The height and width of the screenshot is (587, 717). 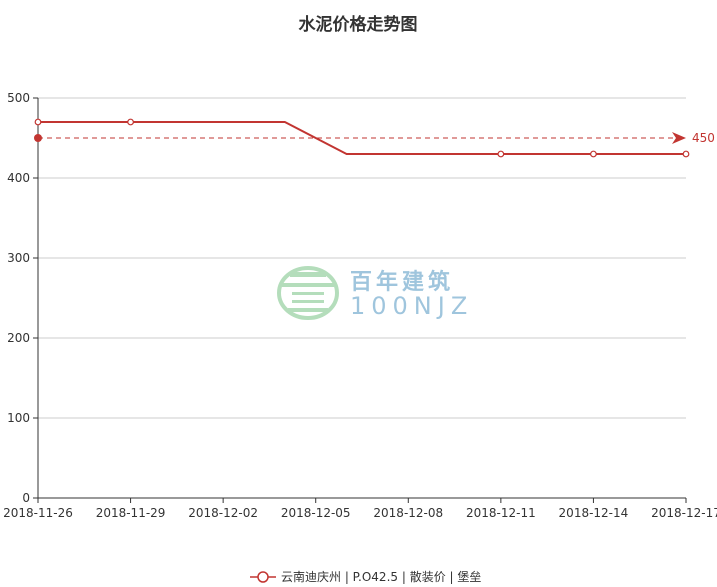 I want to click on x-tick-label: 2018-11-29, so click(x=131, y=513).